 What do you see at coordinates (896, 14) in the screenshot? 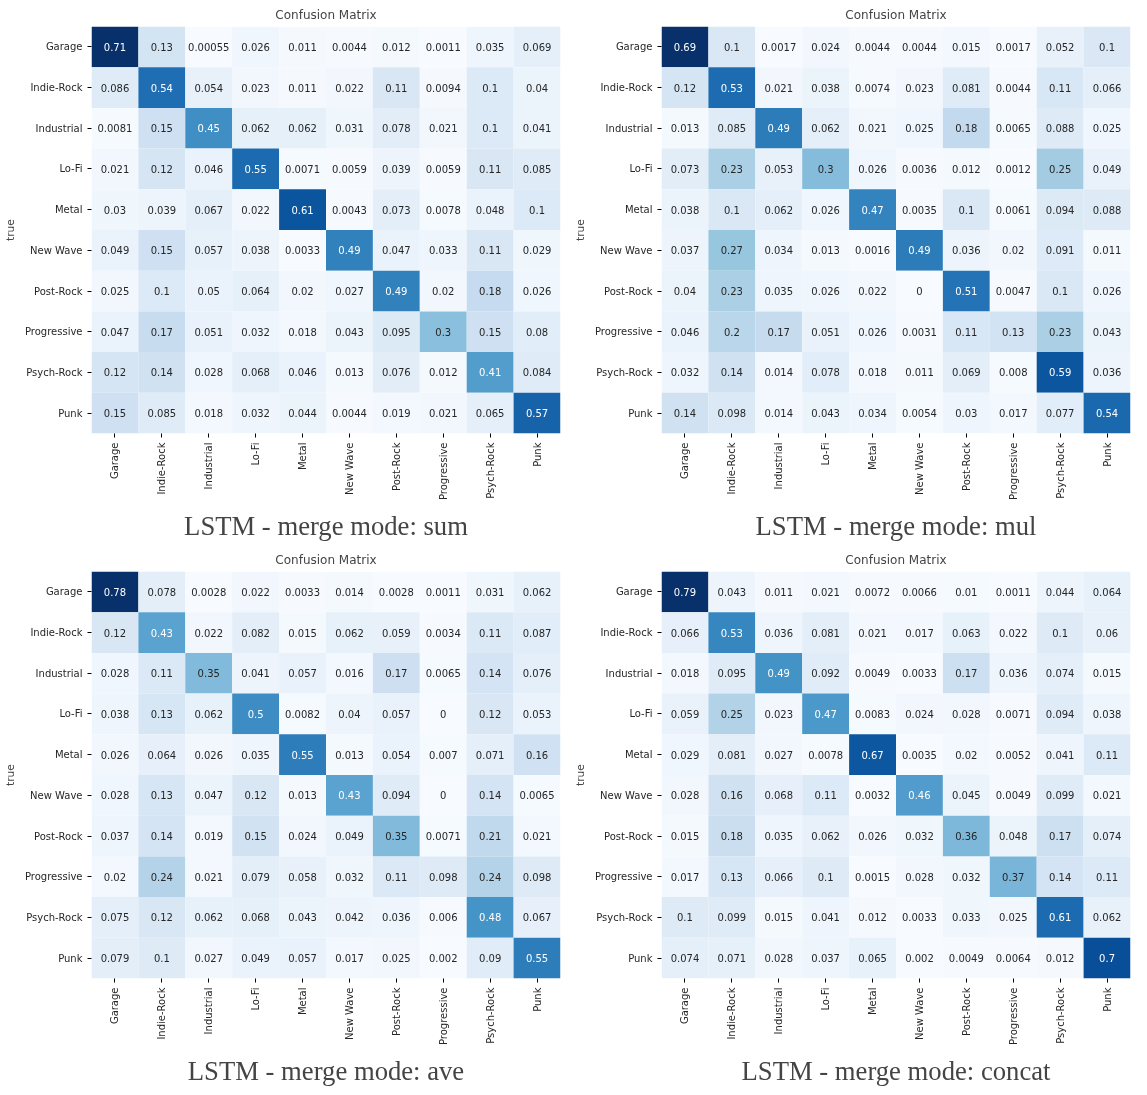
I see `chart-title: Confusion Matrix` at bounding box center [896, 14].